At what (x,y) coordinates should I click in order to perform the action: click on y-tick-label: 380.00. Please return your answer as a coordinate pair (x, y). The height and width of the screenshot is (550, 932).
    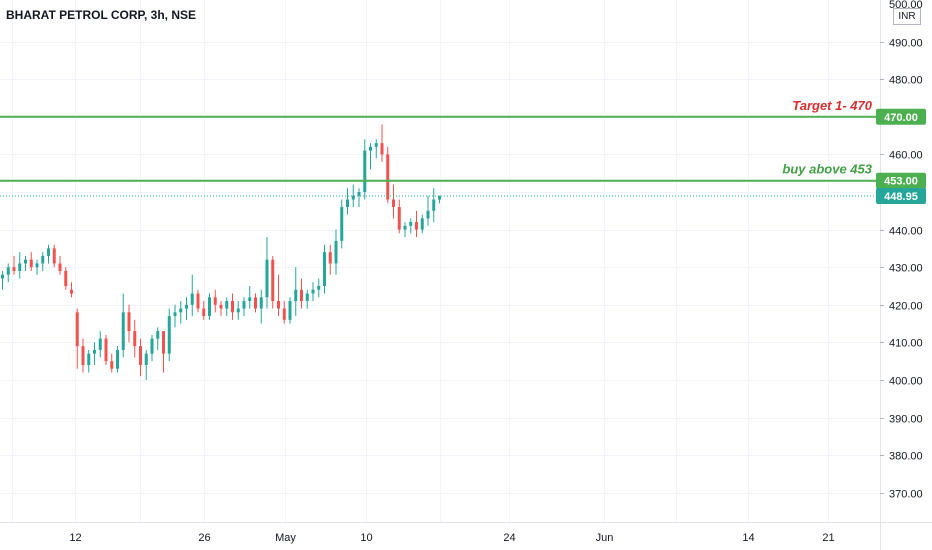
    Looking at the image, I should click on (906, 457).